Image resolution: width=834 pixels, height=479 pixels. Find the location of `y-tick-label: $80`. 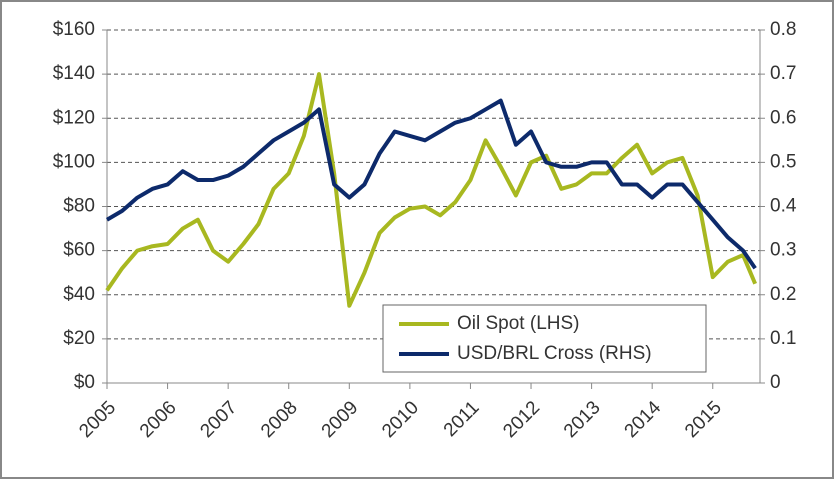

y-tick-label: $80 is located at coordinates (79, 206).